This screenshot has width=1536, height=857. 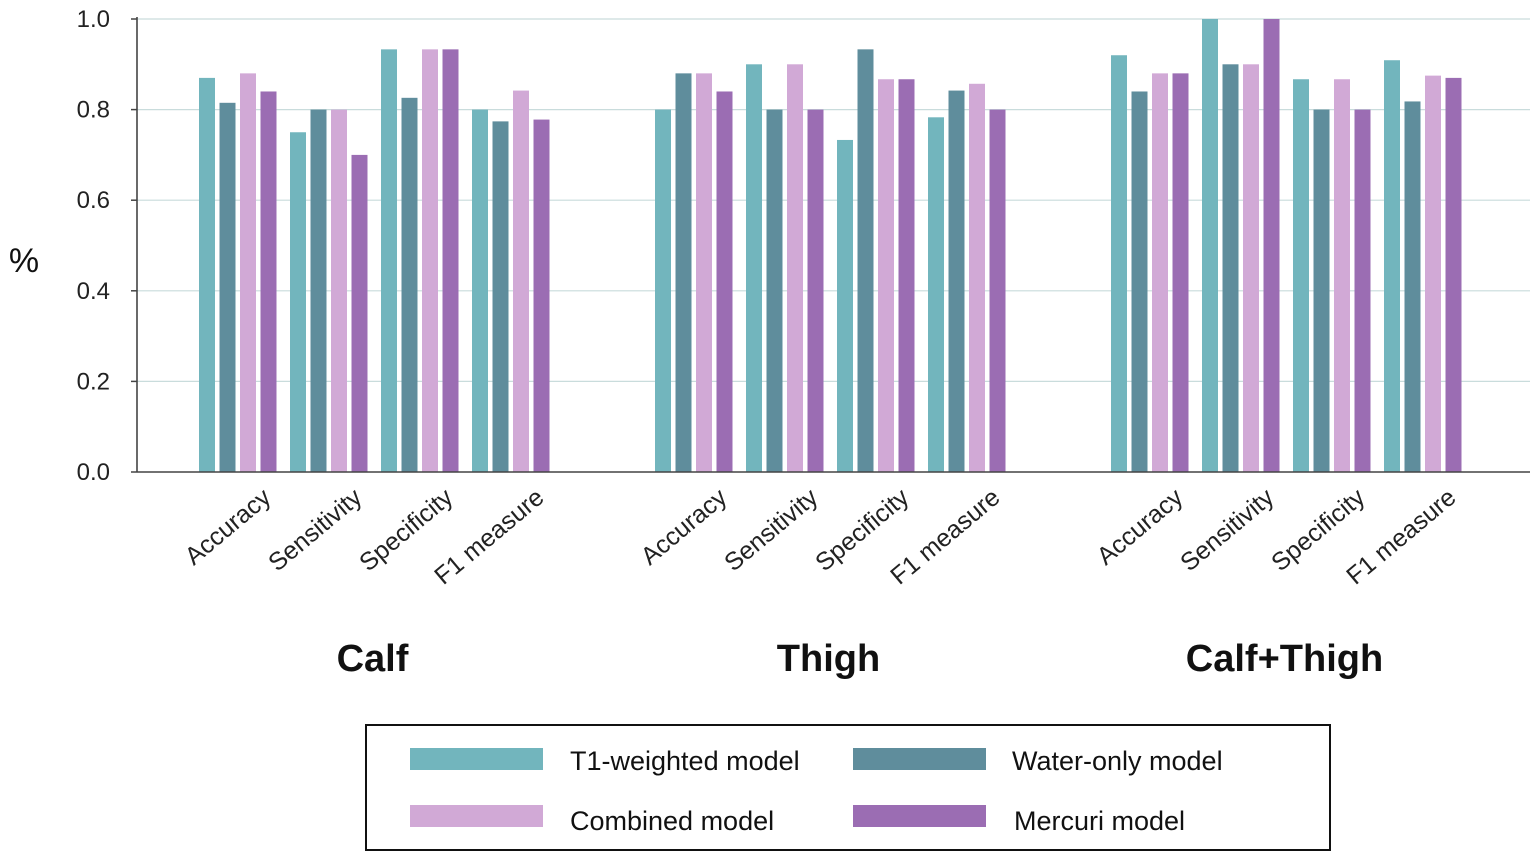 What do you see at coordinates (373, 659) in the screenshot?
I see `group-label-calf: Calf` at bounding box center [373, 659].